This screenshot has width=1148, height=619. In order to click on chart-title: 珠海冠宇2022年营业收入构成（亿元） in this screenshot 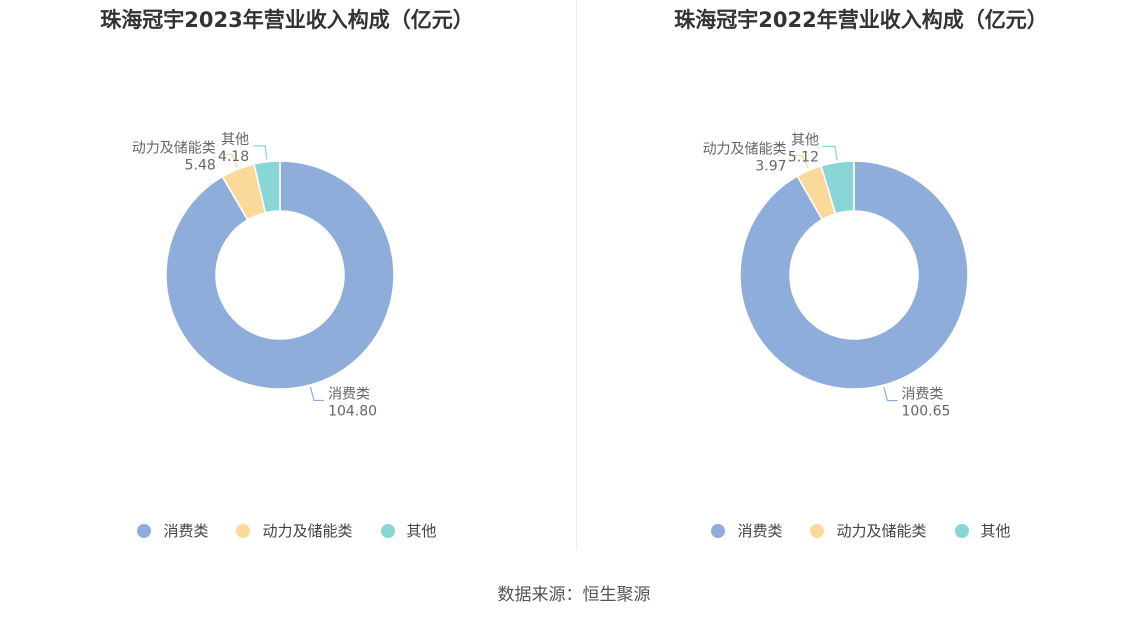, I will do `click(861, 20)`.